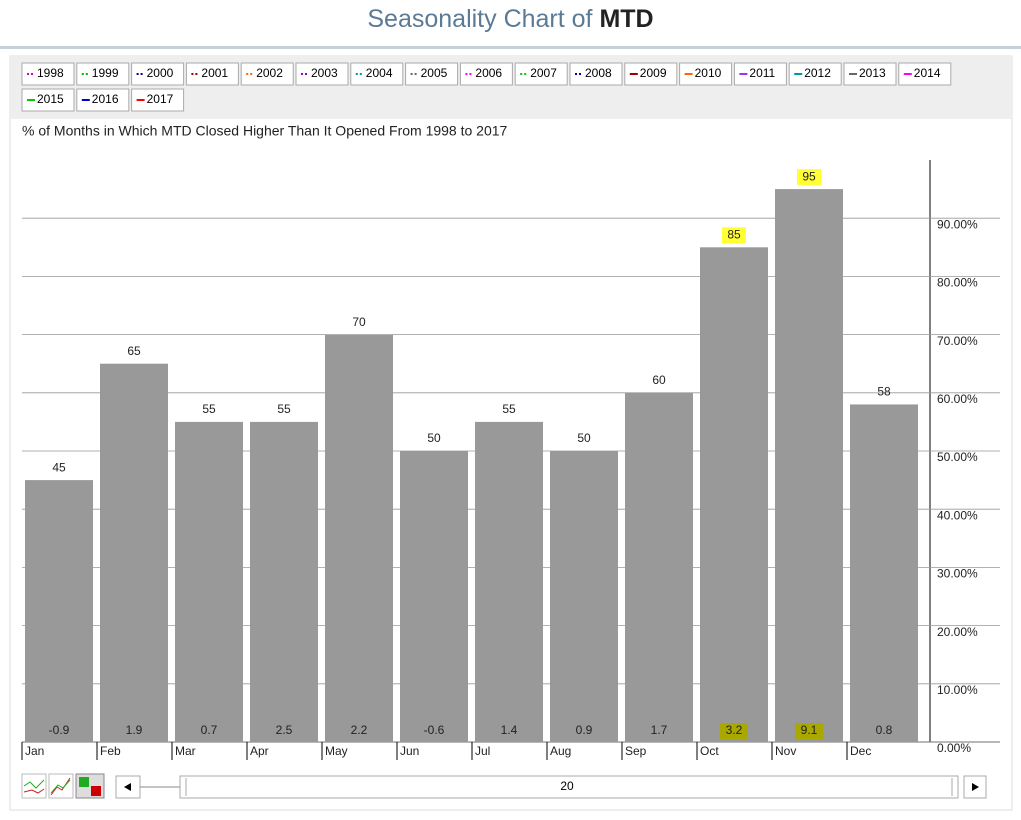 Image resolution: width=1021 pixels, height=820 pixels. Describe the element at coordinates (379, 73) in the screenshot. I see `legend-label: 2004` at that location.